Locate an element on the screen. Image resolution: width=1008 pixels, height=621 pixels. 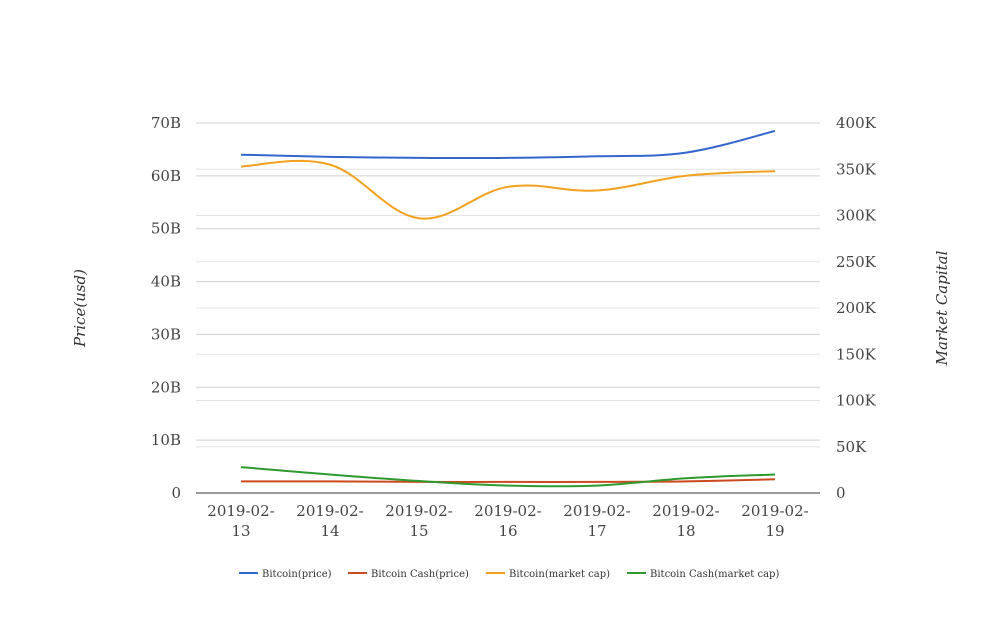
left-tick-label: 30B is located at coordinates (166, 334).